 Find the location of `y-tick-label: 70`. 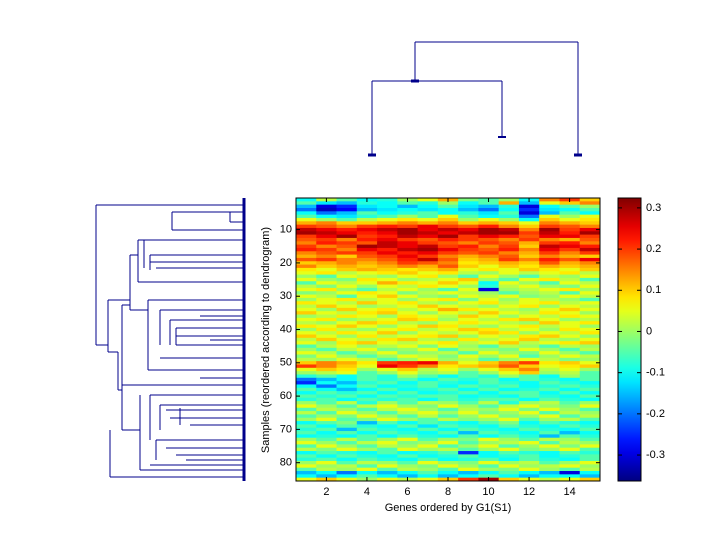

y-tick-label: 70 is located at coordinates (286, 429).